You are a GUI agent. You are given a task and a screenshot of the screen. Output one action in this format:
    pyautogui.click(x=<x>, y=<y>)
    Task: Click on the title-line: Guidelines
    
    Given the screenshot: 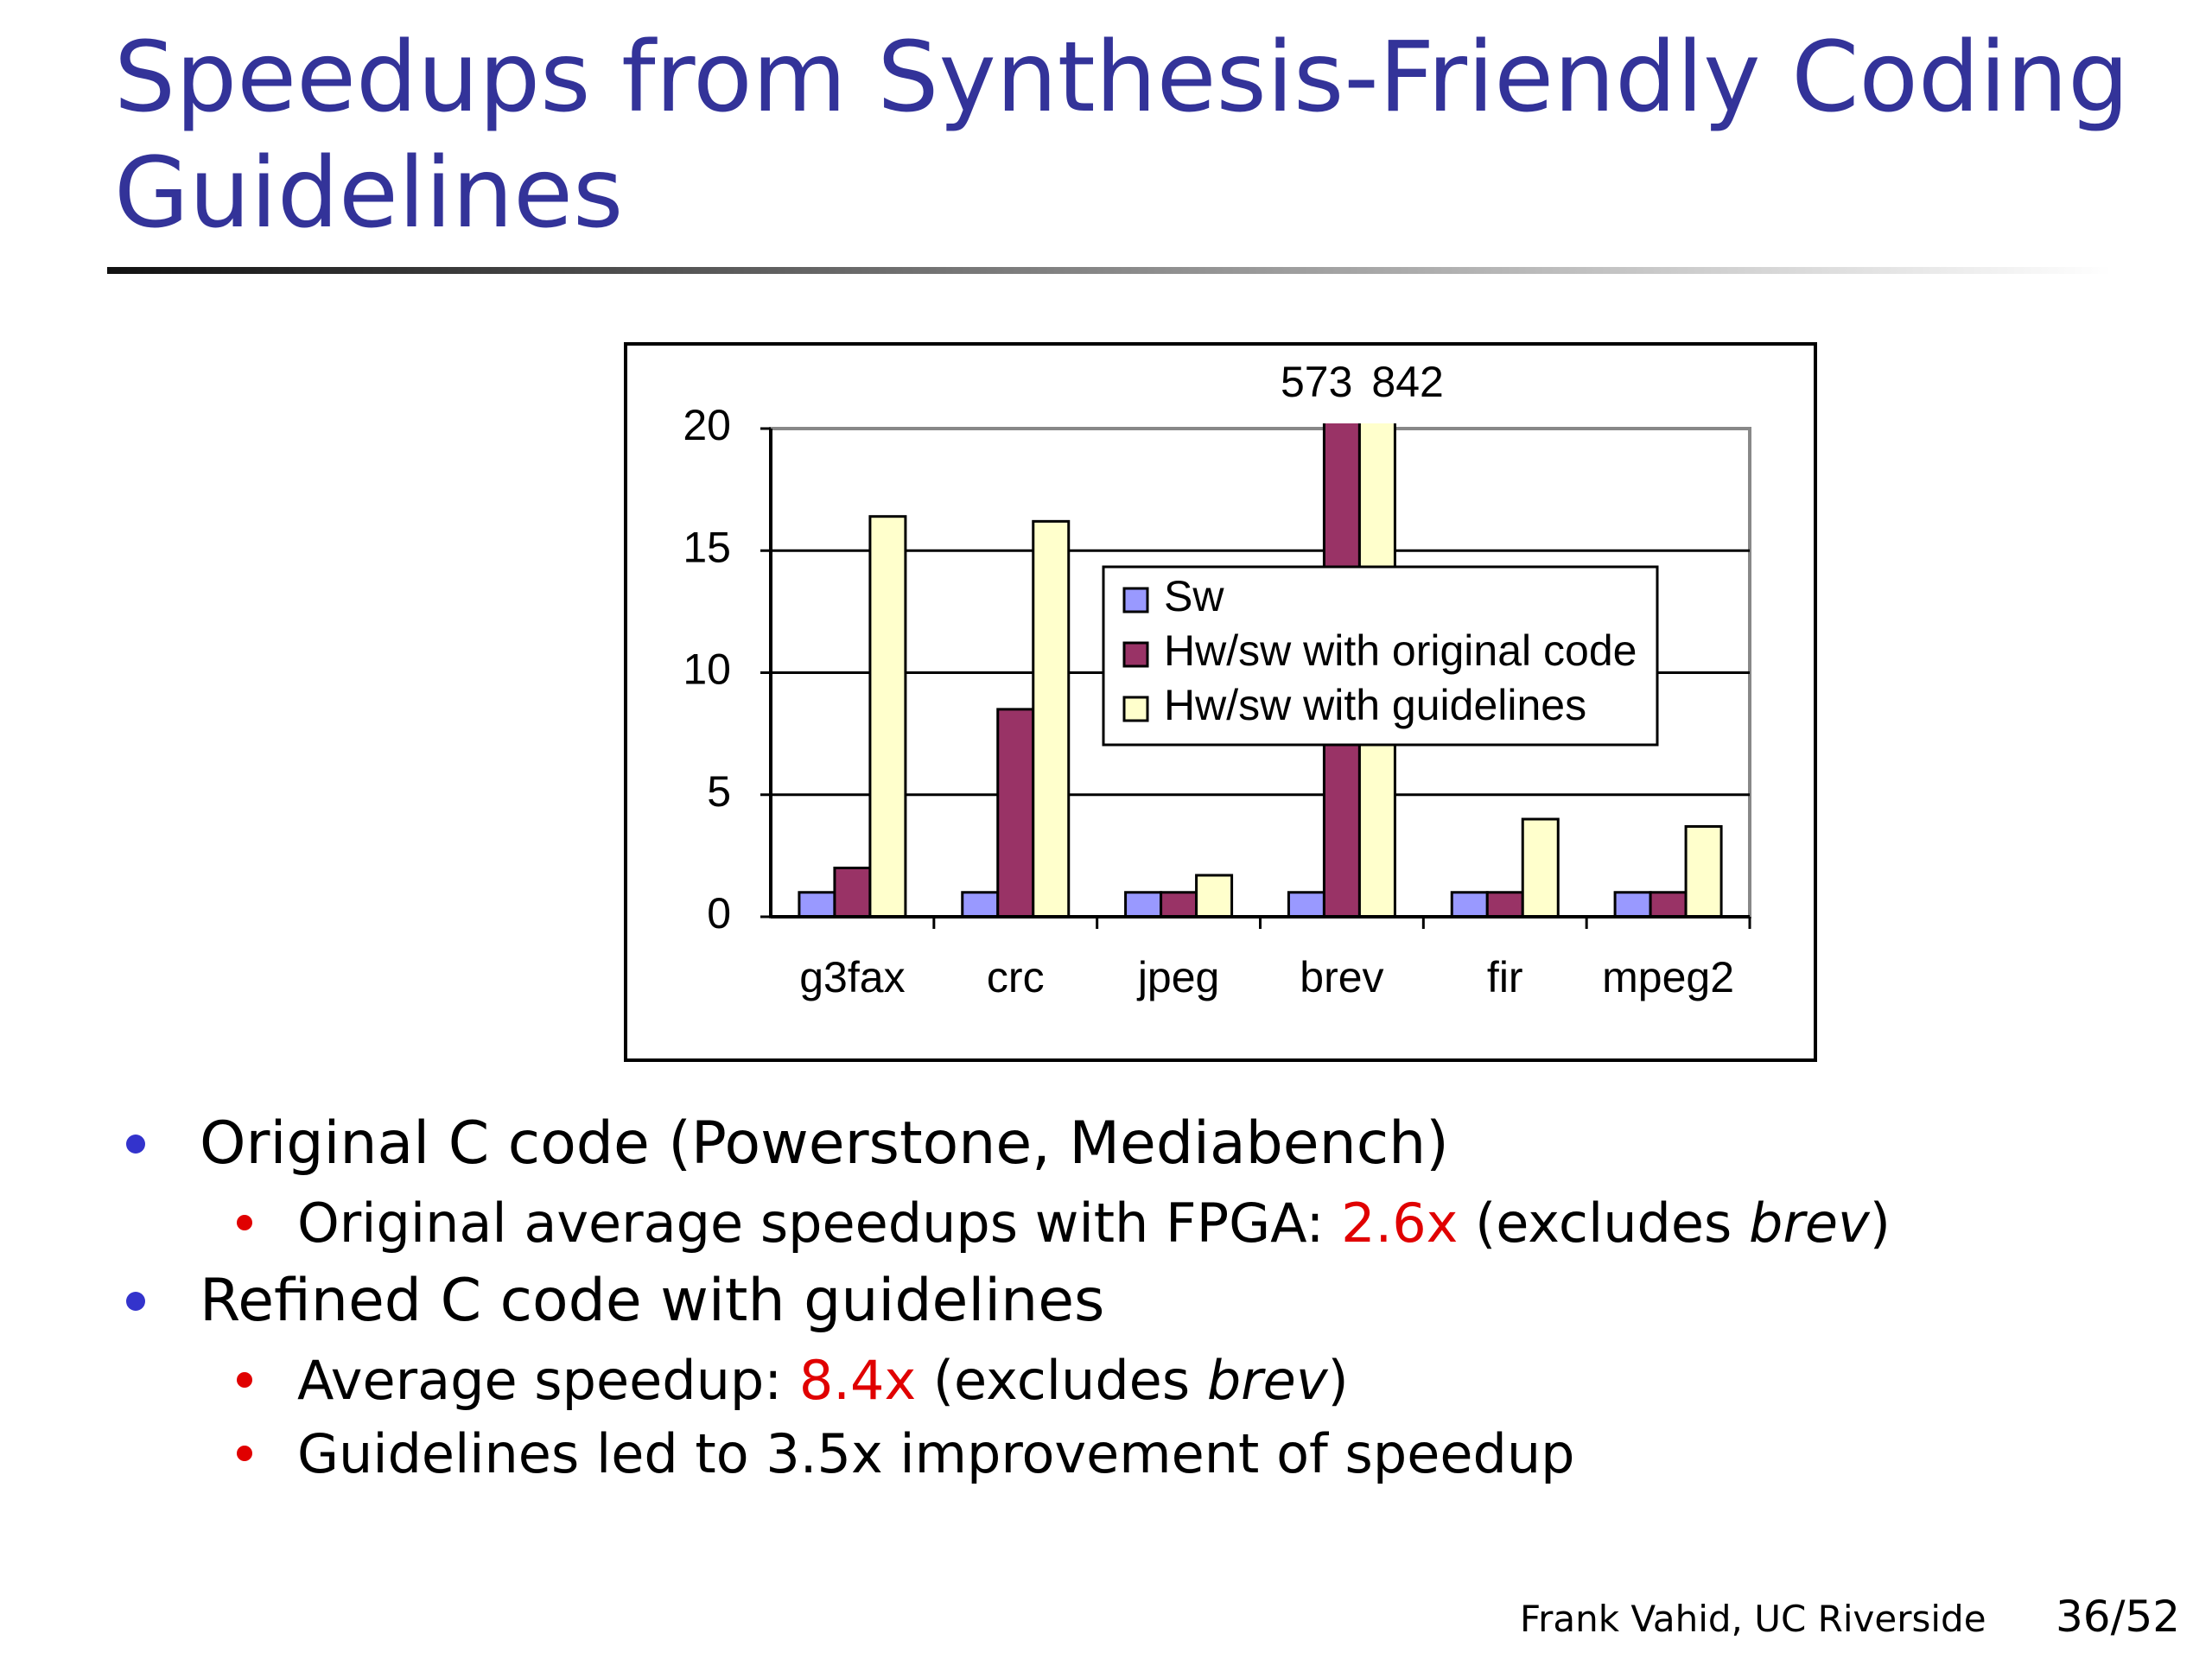 What is the action you would take?
    pyautogui.click(x=368, y=193)
    